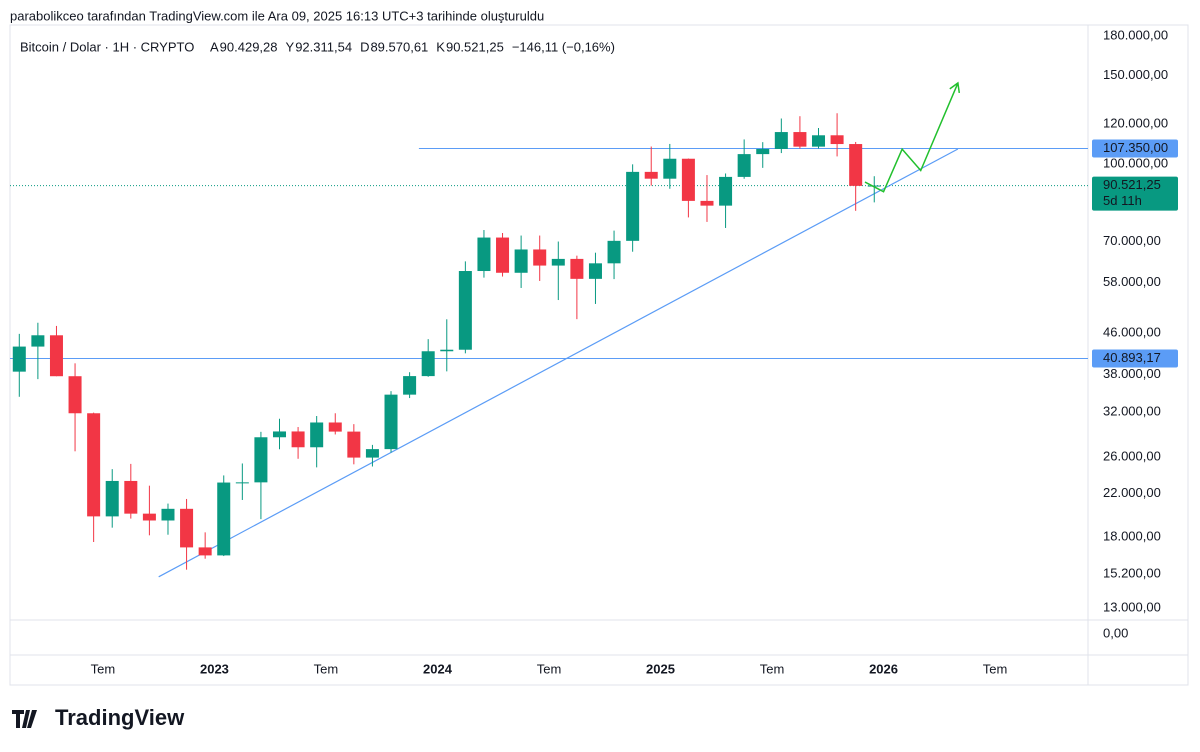 The height and width of the screenshot is (752, 1200). Describe the element at coordinates (660, 668) in the screenshot. I see `x-tick-label: 2025` at that location.